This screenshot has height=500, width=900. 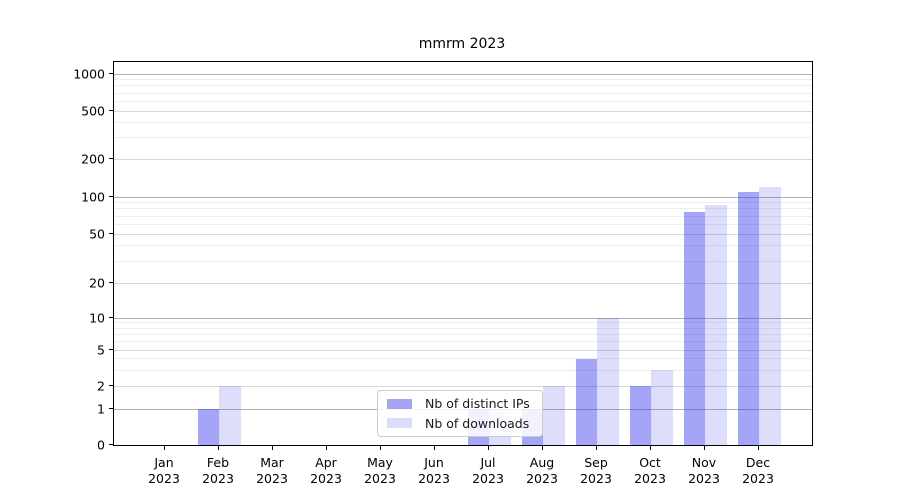 I want to click on legend-entry: Nb of distinct IPs, so click(x=460, y=403).